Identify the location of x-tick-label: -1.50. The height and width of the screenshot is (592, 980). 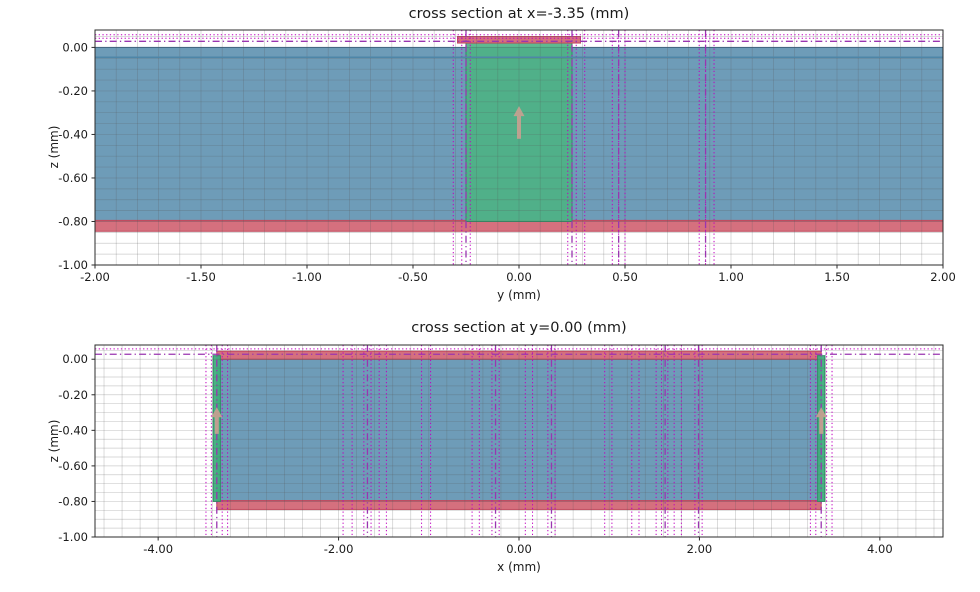
(201, 277).